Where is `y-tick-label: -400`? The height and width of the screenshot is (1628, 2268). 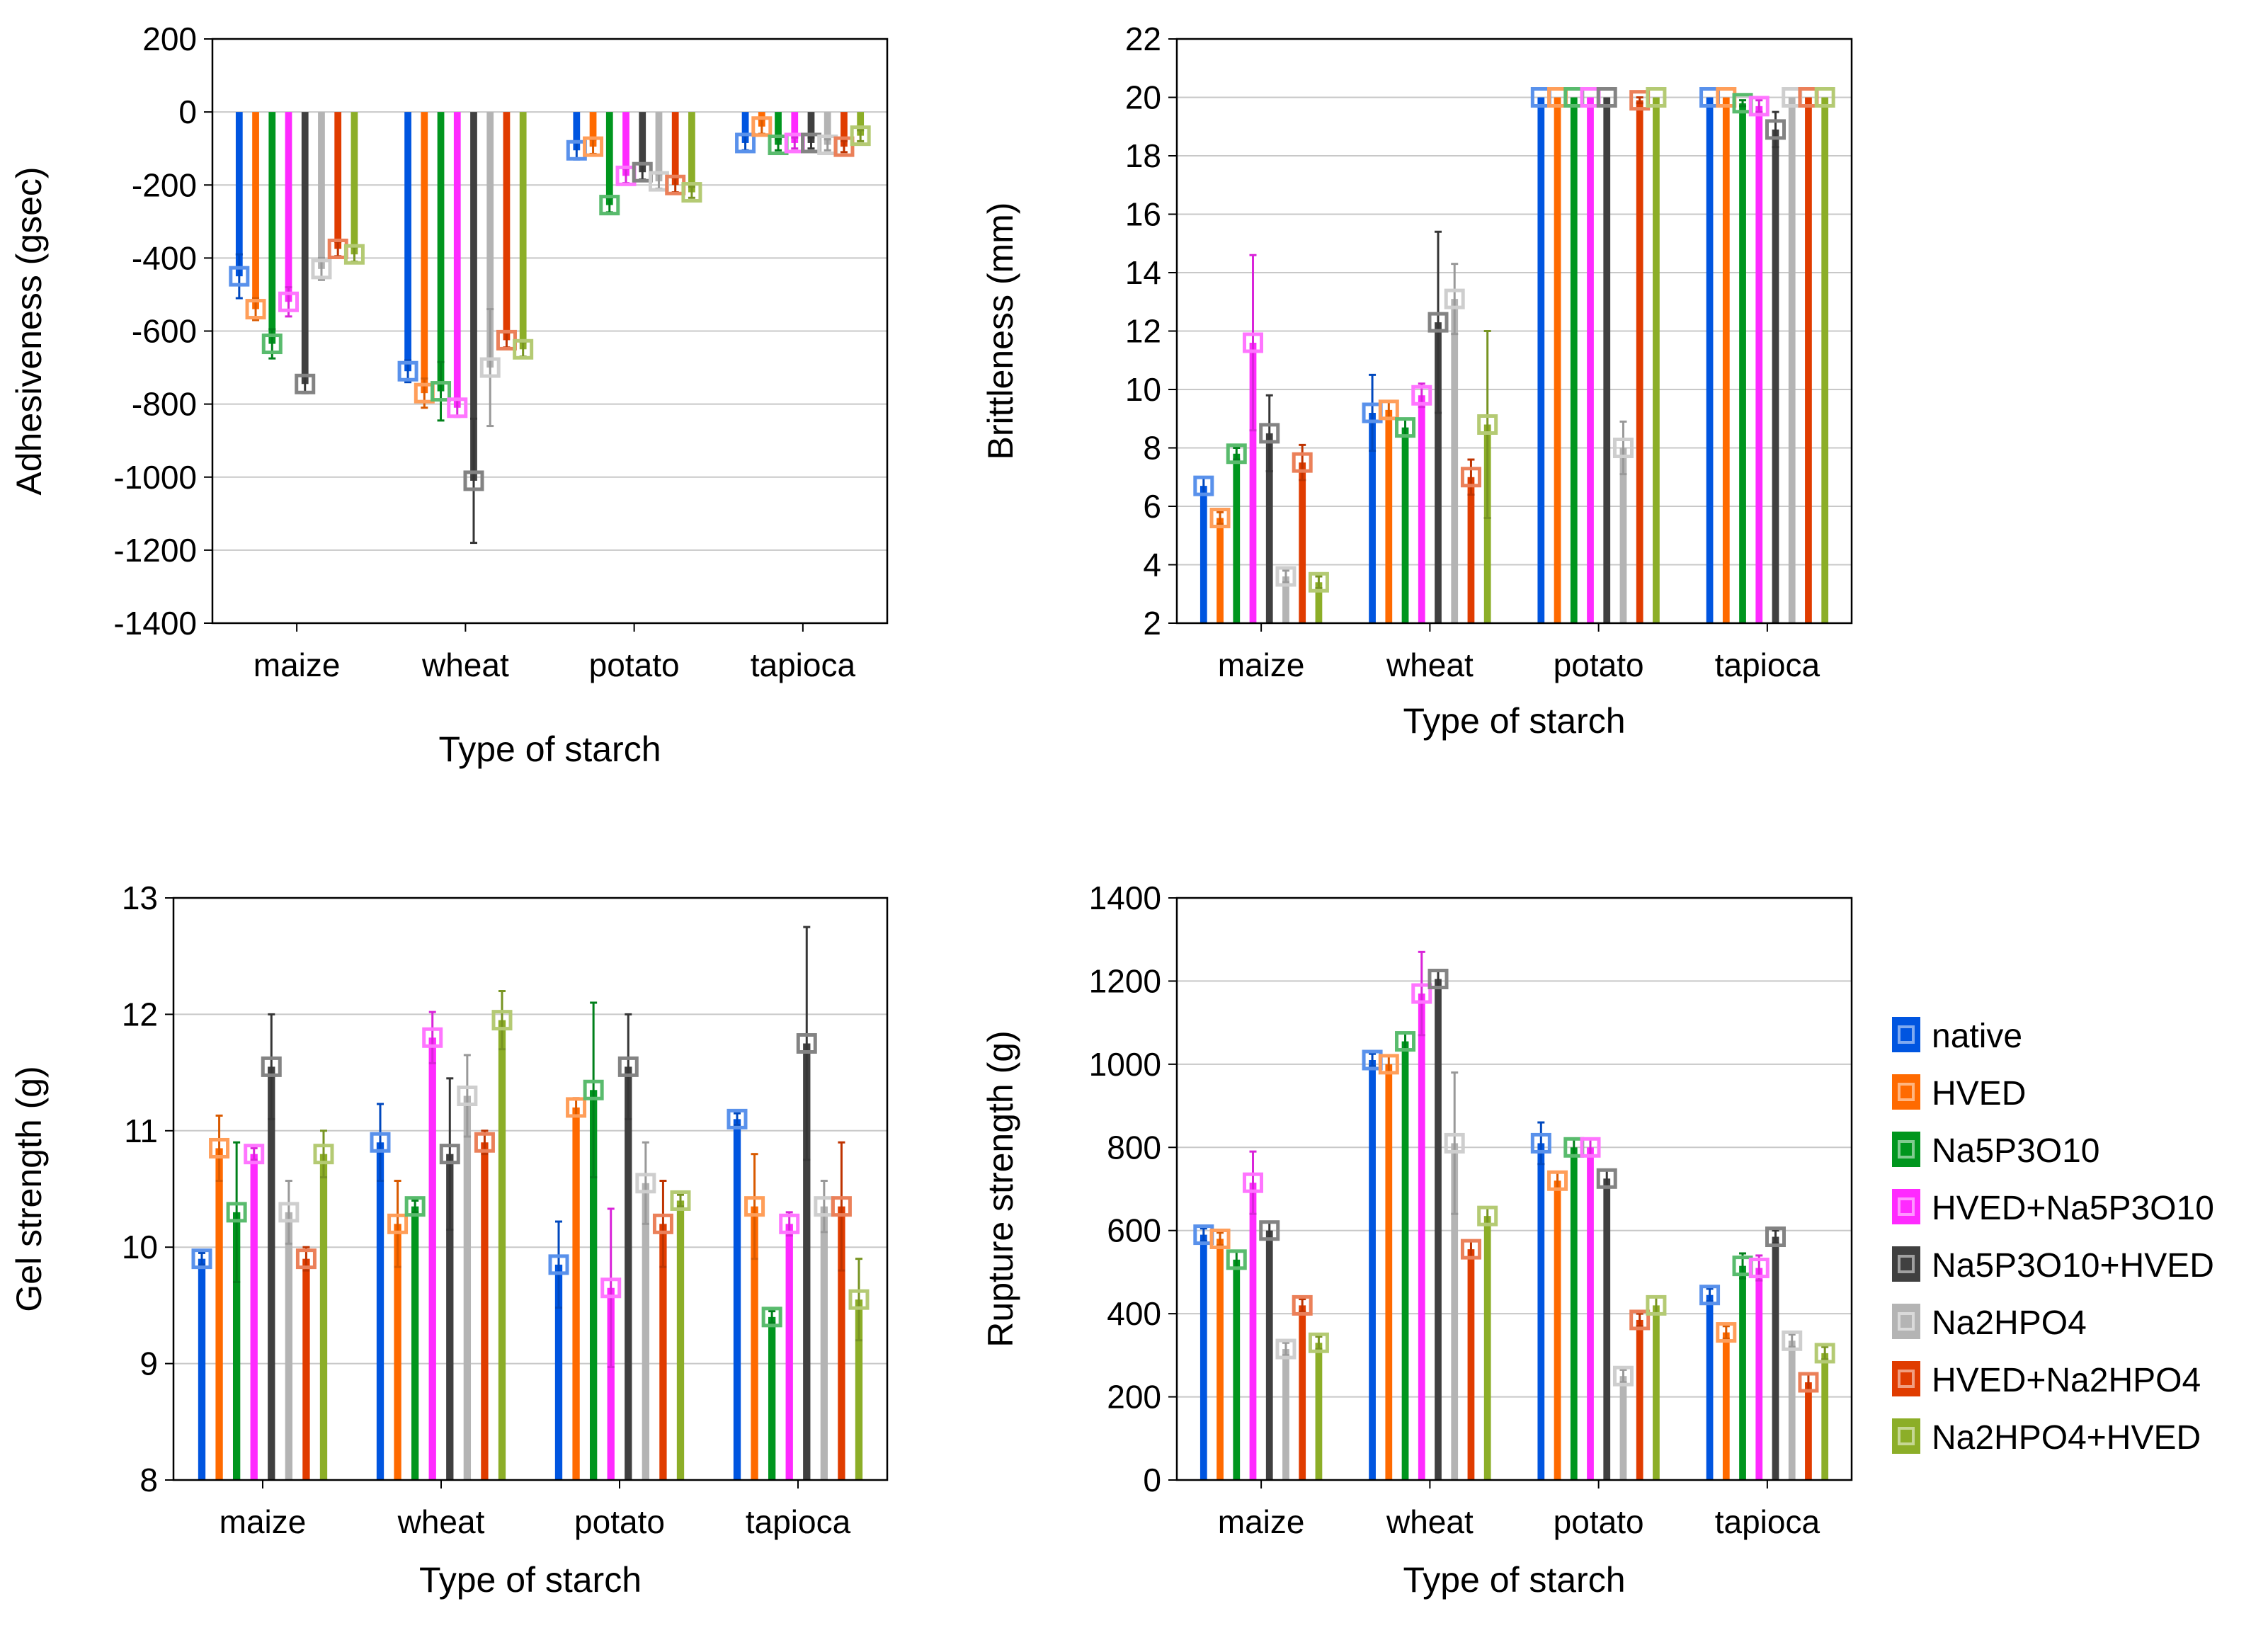 y-tick-label: -400 is located at coordinates (165, 257).